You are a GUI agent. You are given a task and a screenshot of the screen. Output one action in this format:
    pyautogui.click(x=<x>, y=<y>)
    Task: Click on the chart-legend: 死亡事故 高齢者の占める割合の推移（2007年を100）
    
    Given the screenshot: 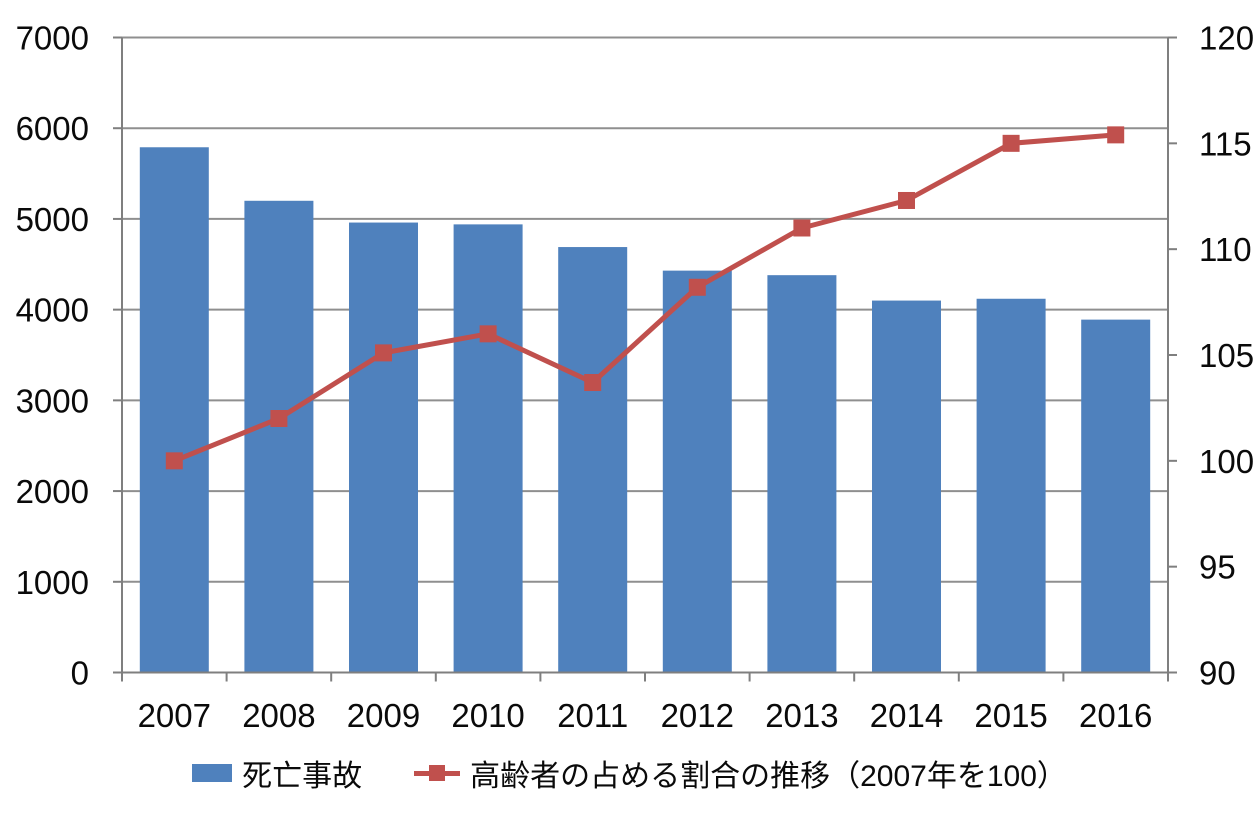 What is the action you would take?
    pyautogui.click(x=629, y=773)
    